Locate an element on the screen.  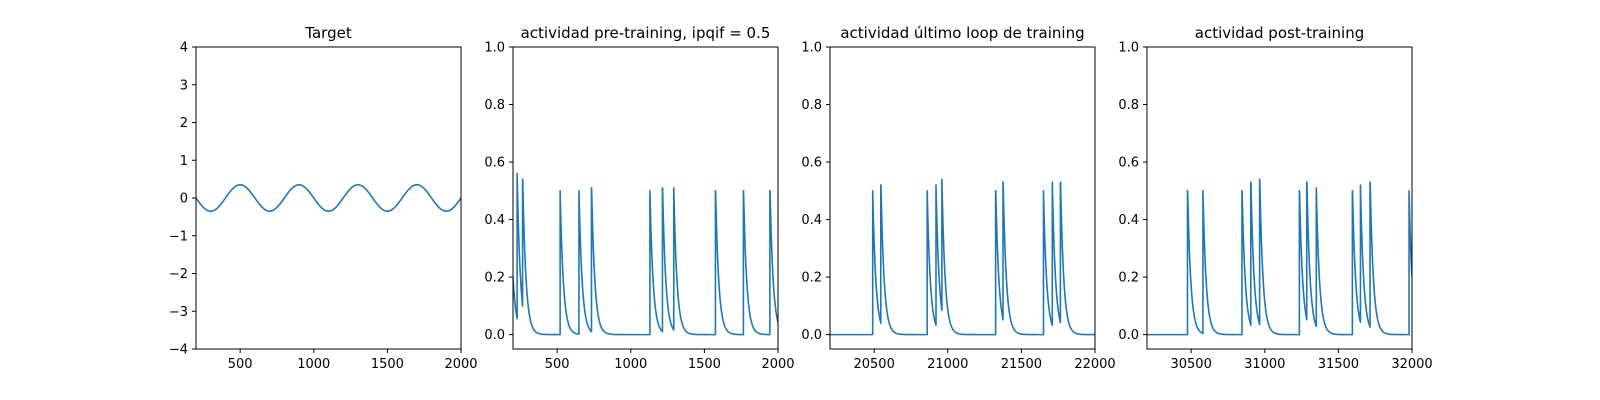
subplot-title: actividad pre-training, ipqif = 0.5 is located at coordinates (646, 33).